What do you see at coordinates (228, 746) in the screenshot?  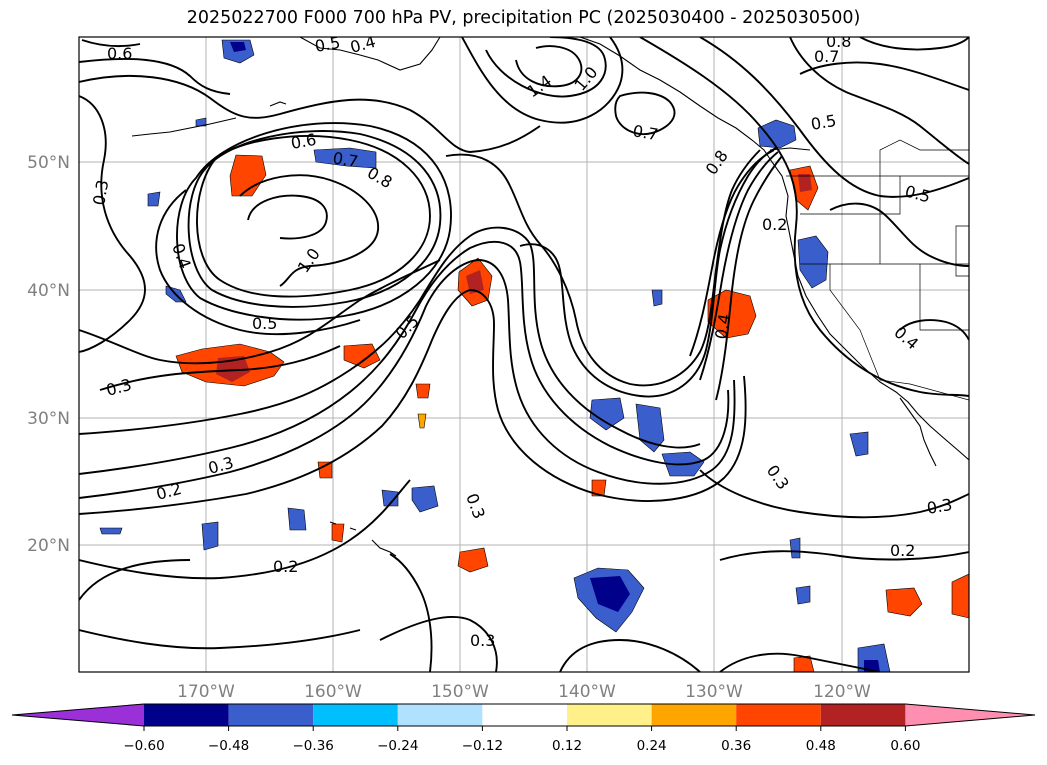 I see `colorbar-tick-label: −0.48` at bounding box center [228, 746].